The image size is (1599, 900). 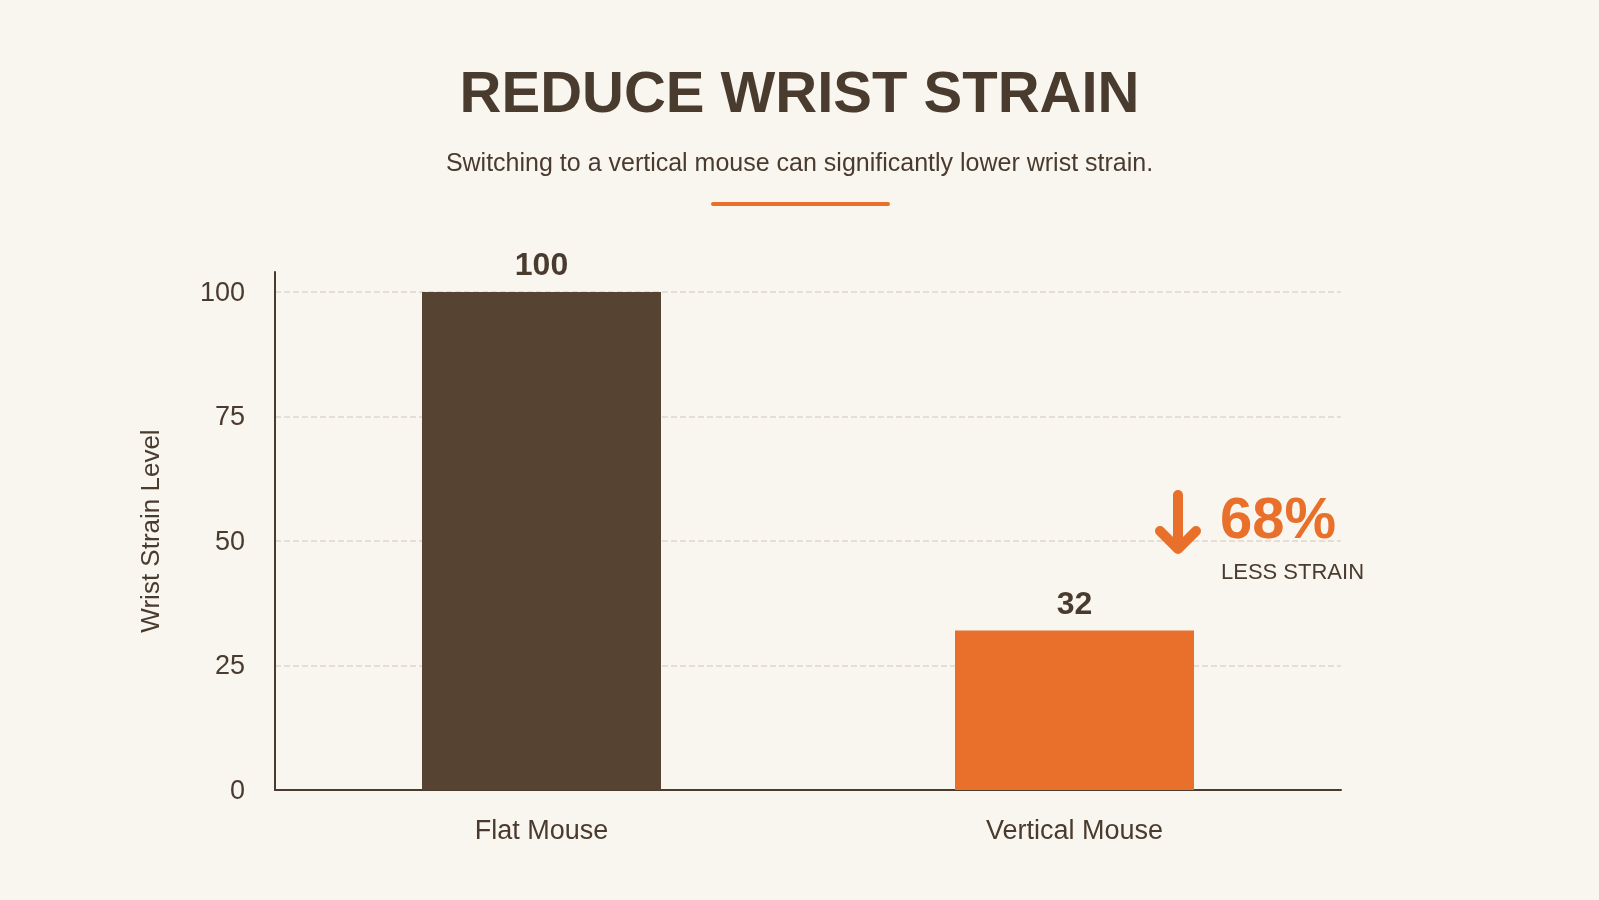 What do you see at coordinates (222, 291) in the screenshot?
I see `y-tick-label: 100` at bounding box center [222, 291].